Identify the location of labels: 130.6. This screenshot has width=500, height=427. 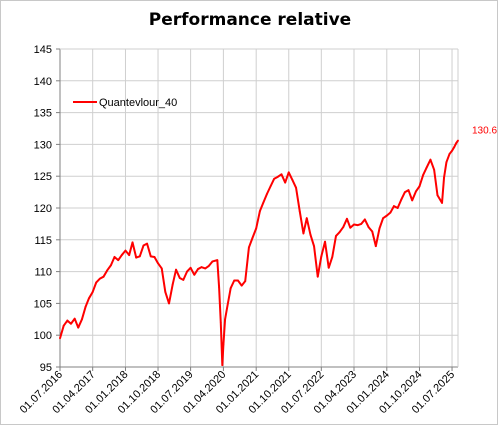
(484, 131).